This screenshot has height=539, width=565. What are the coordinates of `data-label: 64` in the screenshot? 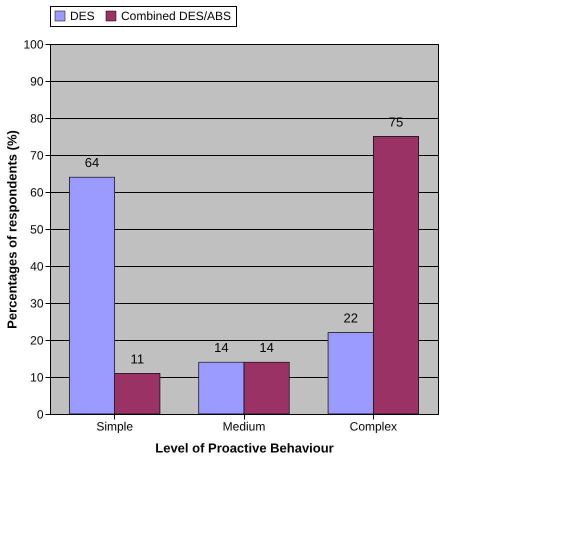 It's located at (92, 162).